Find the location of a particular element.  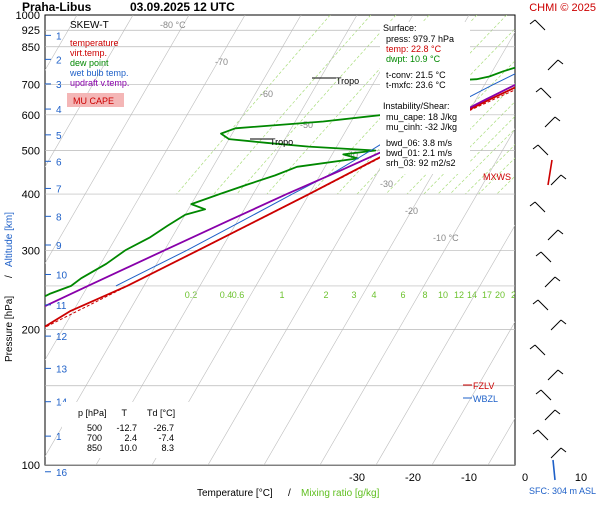

isotherm-label: -20 is located at coordinates (411, 211).